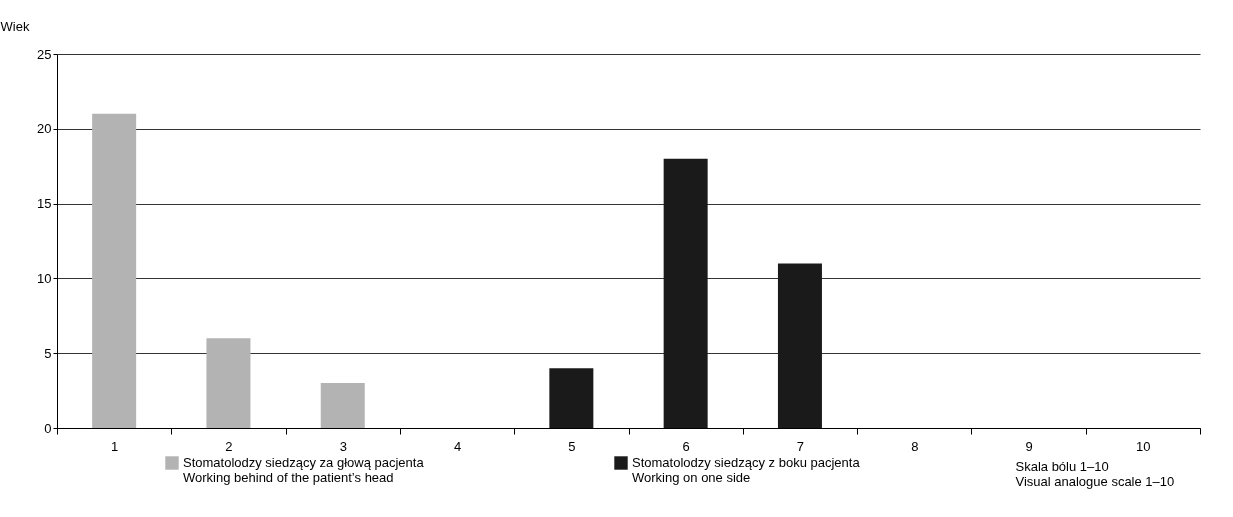  I want to click on x-tick-label: 6, so click(686, 446).